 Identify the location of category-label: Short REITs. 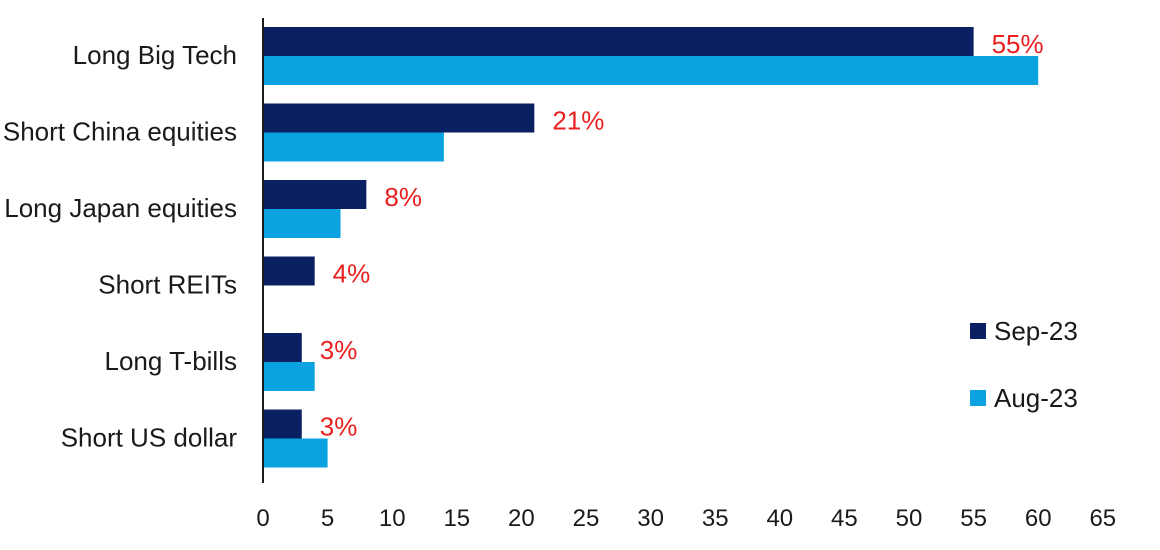
(167, 285).